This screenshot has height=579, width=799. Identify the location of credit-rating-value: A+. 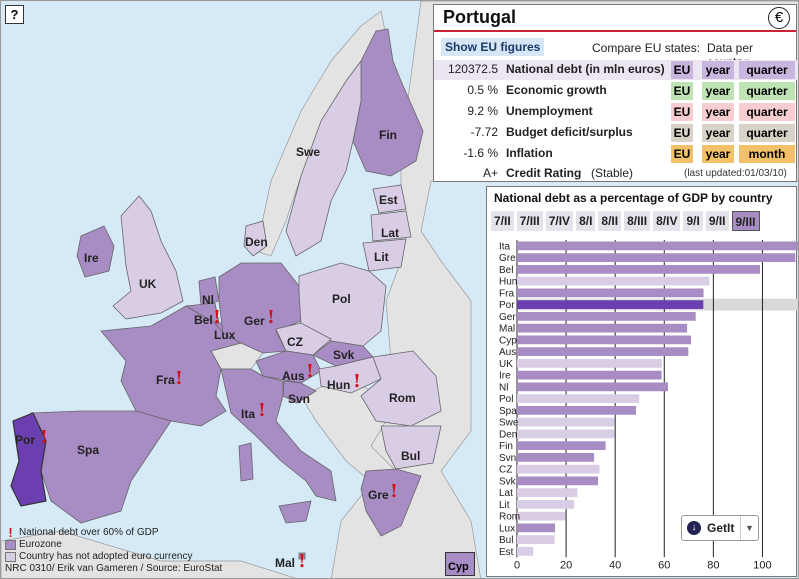
(490, 173).